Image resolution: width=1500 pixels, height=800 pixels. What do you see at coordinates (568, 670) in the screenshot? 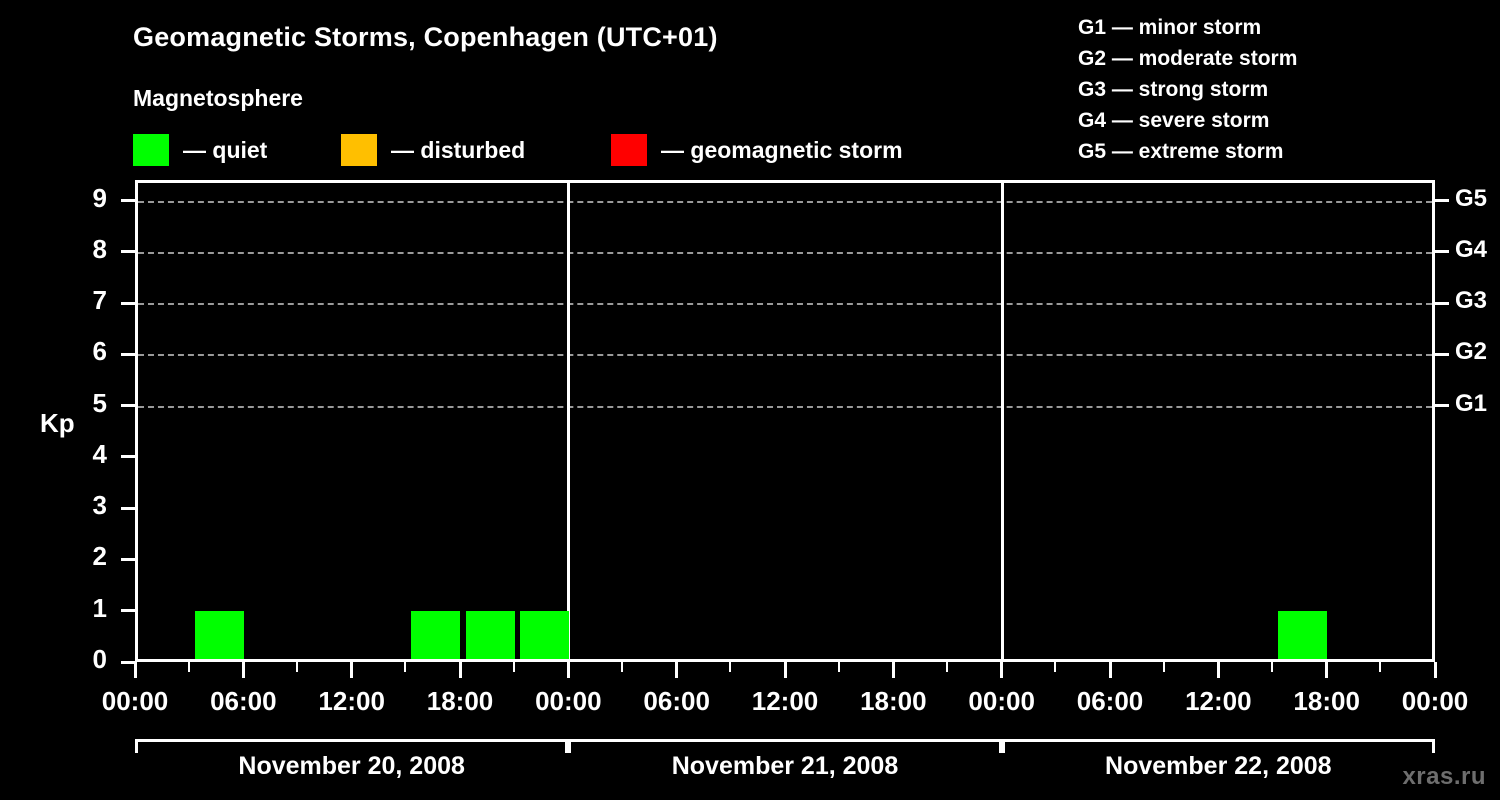
I see `x-tick-24h` at bounding box center [568, 670].